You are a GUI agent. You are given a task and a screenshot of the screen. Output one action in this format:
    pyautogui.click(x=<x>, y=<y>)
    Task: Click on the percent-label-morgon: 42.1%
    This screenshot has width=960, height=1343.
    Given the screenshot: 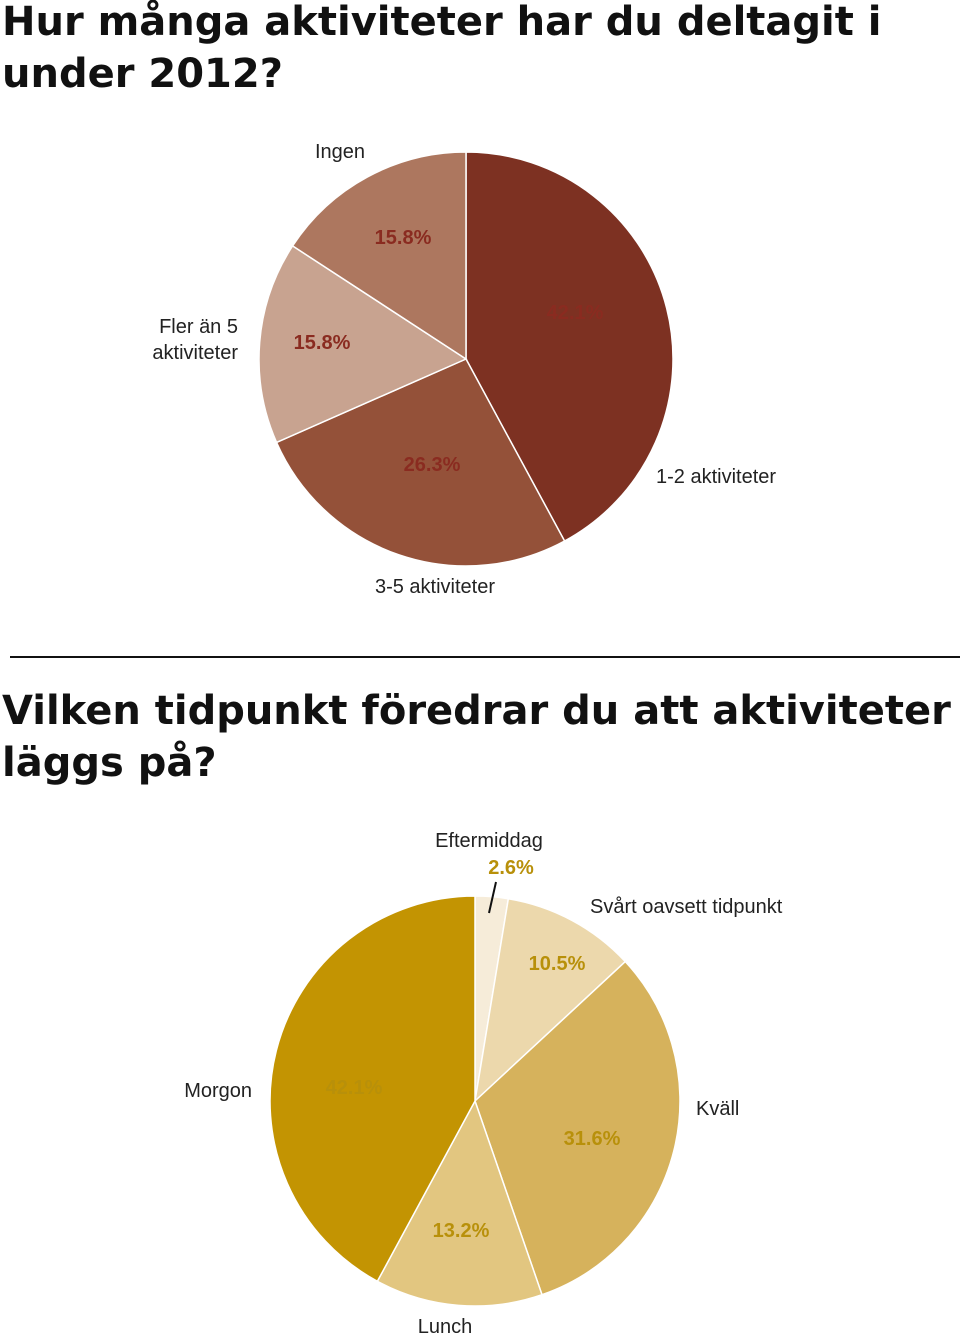 What is the action you would take?
    pyautogui.click(x=354, y=1088)
    